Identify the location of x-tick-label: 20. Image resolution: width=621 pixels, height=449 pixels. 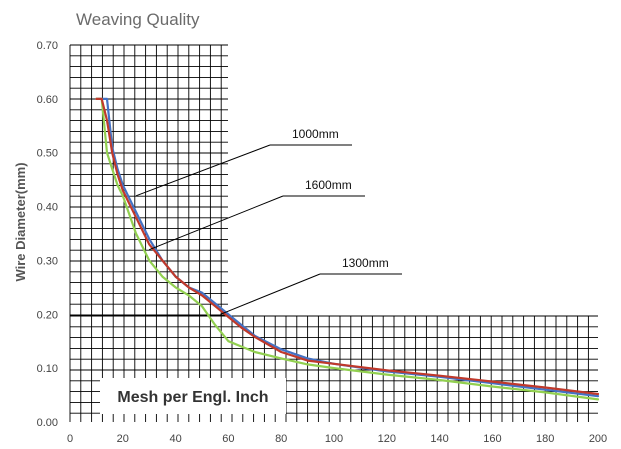
(123, 439).